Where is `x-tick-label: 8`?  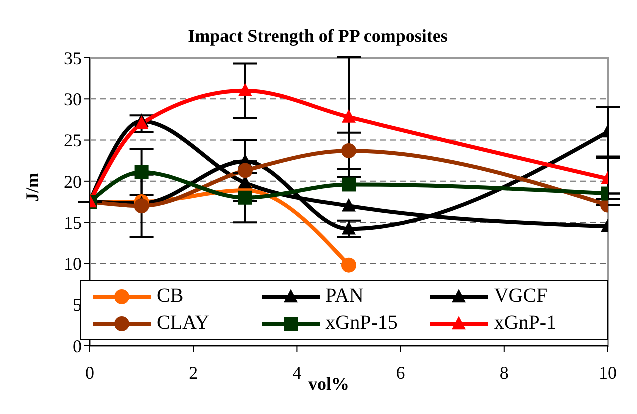 x-tick-label: 8 is located at coordinates (504, 372).